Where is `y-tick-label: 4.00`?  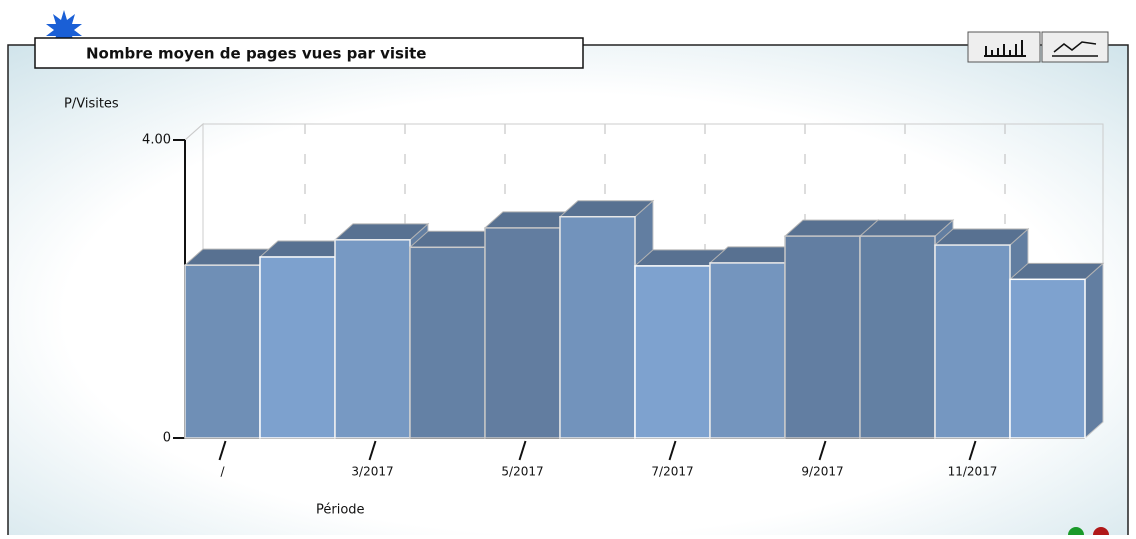
y-tick-label: 4.00 is located at coordinates (156, 140).